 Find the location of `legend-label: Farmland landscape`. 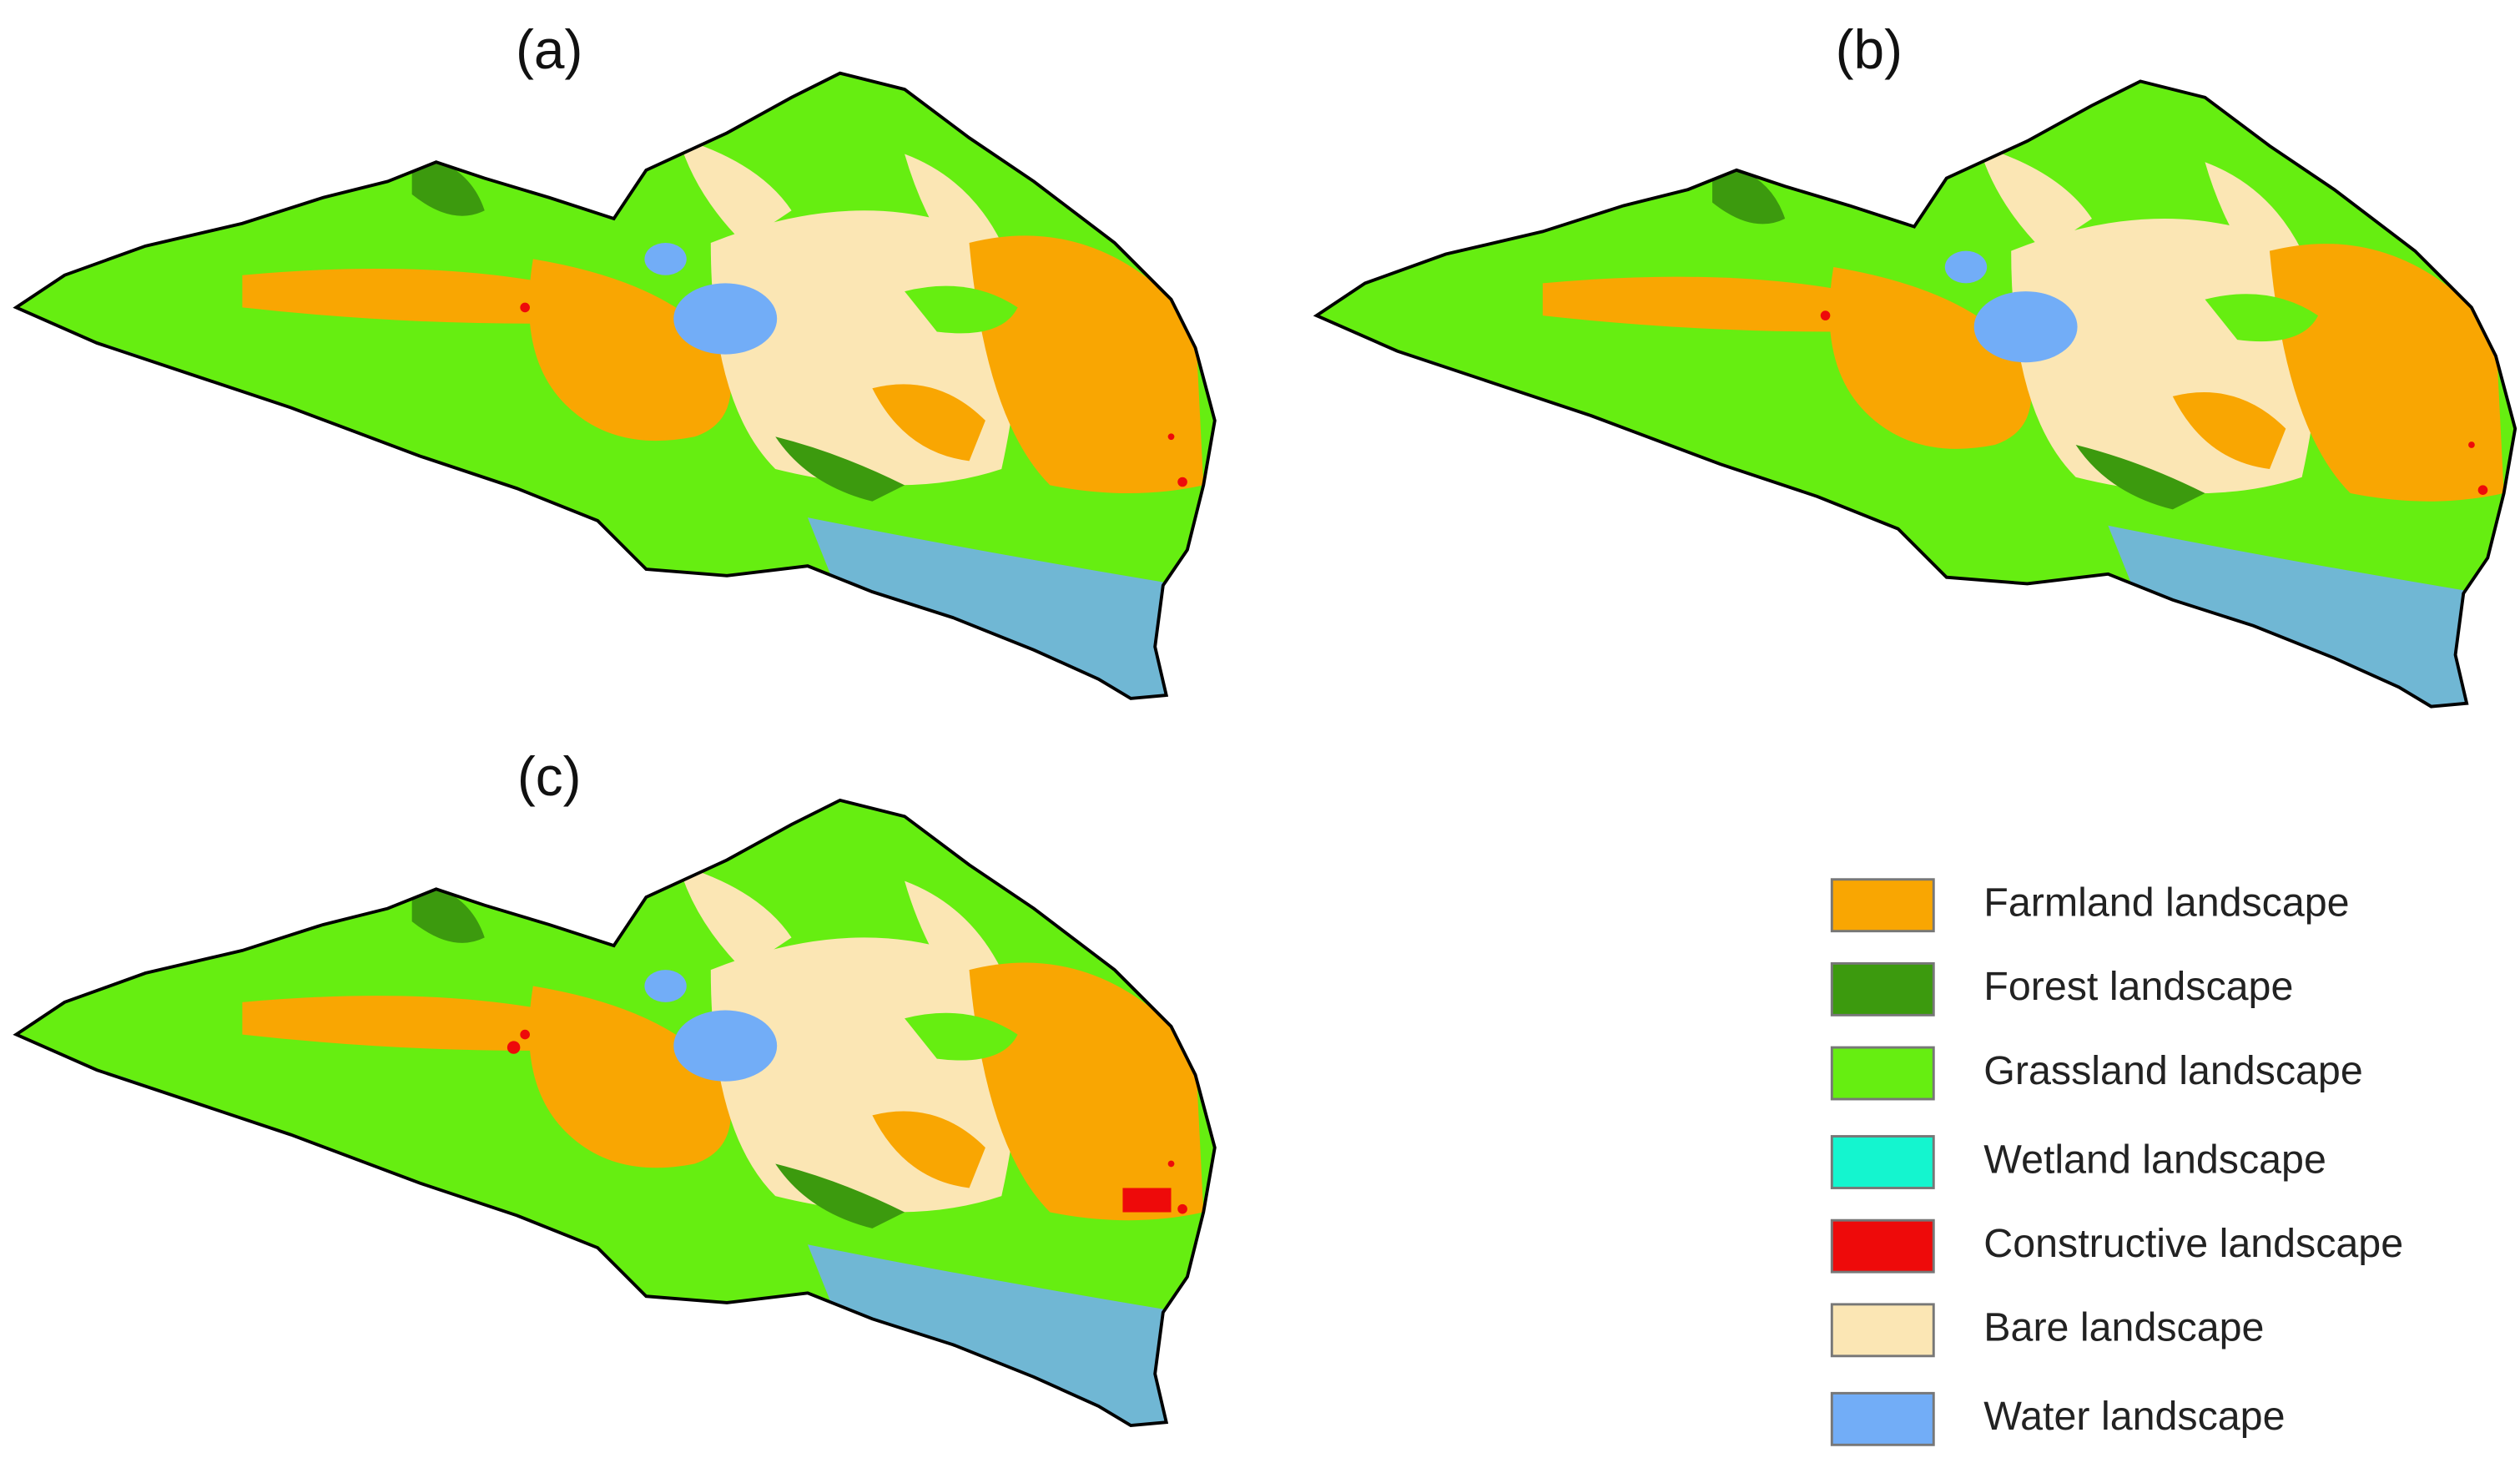

legend-label: Farmland landscape is located at coordinates (2166, 902).